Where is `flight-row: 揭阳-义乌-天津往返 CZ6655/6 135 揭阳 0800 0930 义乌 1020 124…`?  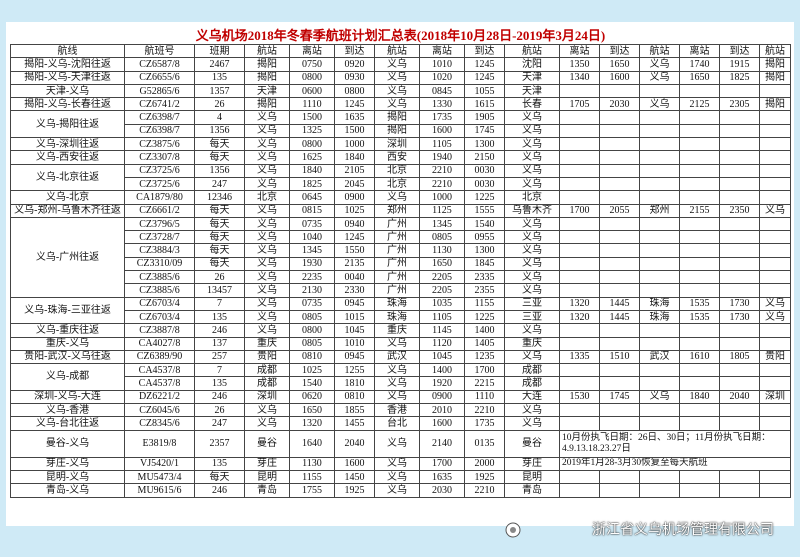 flight-row: 揭阳-义乌-天津往返 CZ6655/6 135 揭阳 0800 0930 义乌 1020 124… is located at coordinates (400, 77).